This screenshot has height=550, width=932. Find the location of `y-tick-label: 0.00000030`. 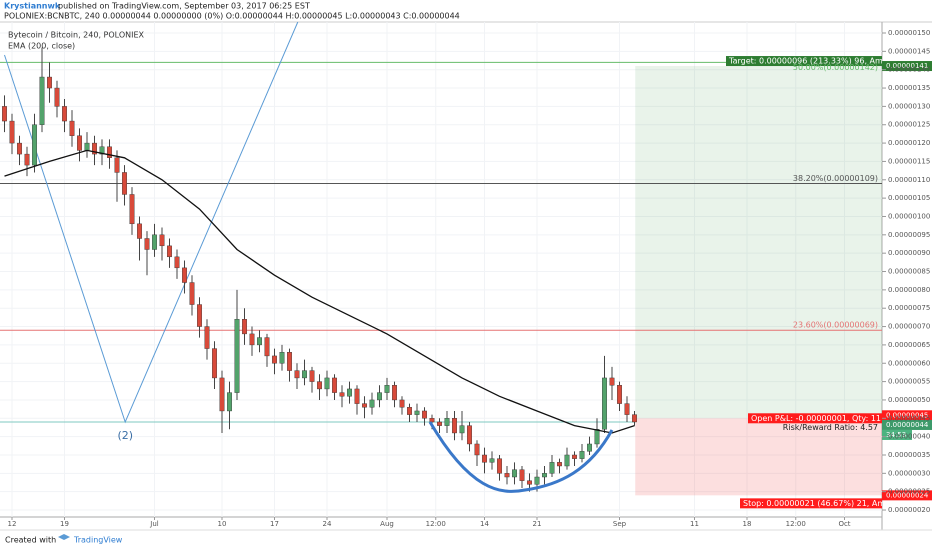

y-tick-label: 0.00000030 is located at coordinates (909, 473).